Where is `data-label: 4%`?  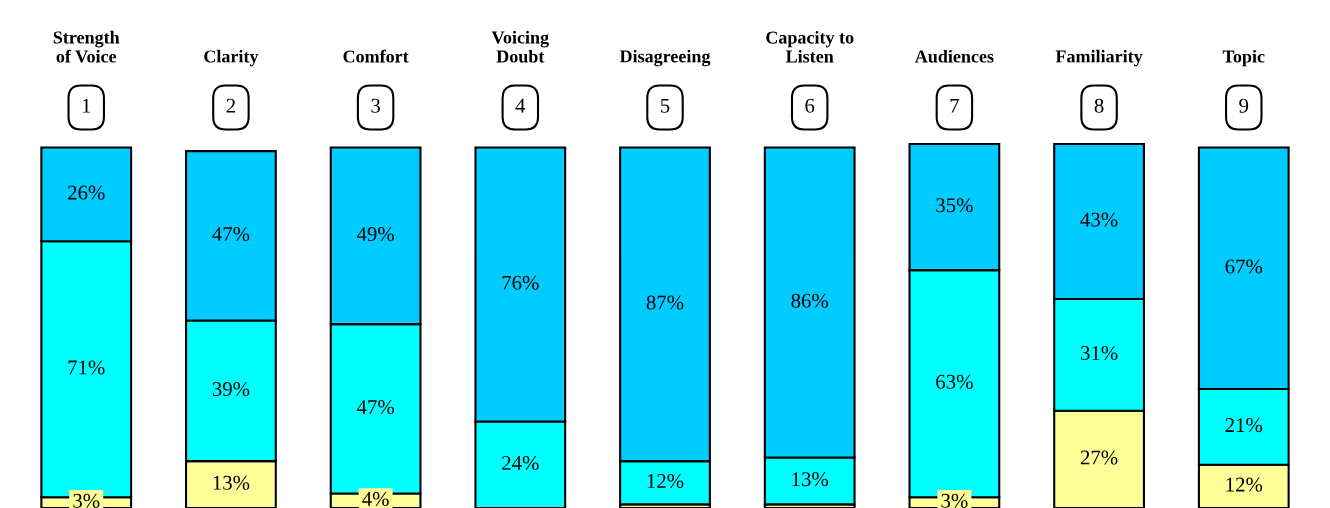
data-label: 4% is located at coordinates (375, 499).